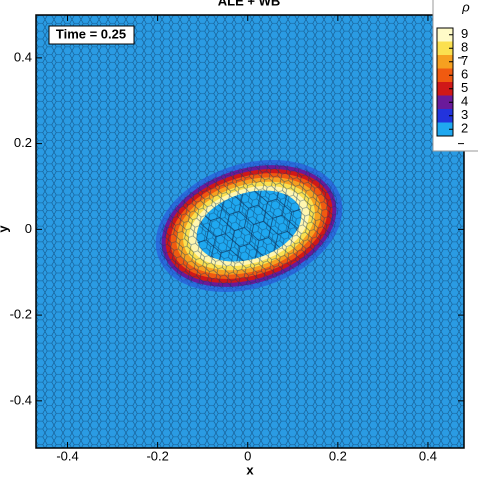  What do you see at coordinates (249, 4) in the screenshot?
I see `chart-title: ALE + WB` at bounding box center [249, 4].